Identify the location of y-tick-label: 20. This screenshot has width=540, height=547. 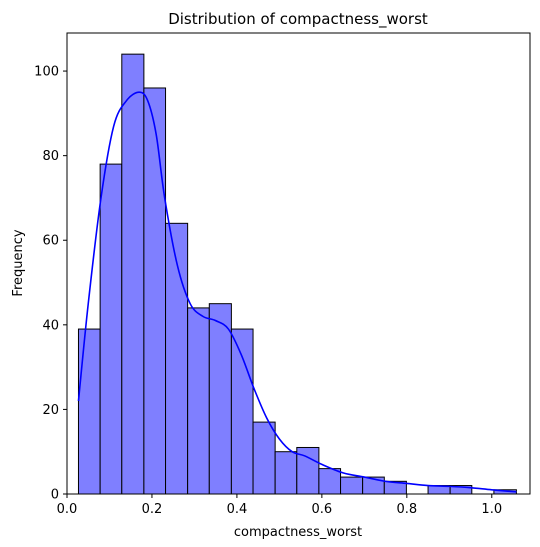
(50, 410).